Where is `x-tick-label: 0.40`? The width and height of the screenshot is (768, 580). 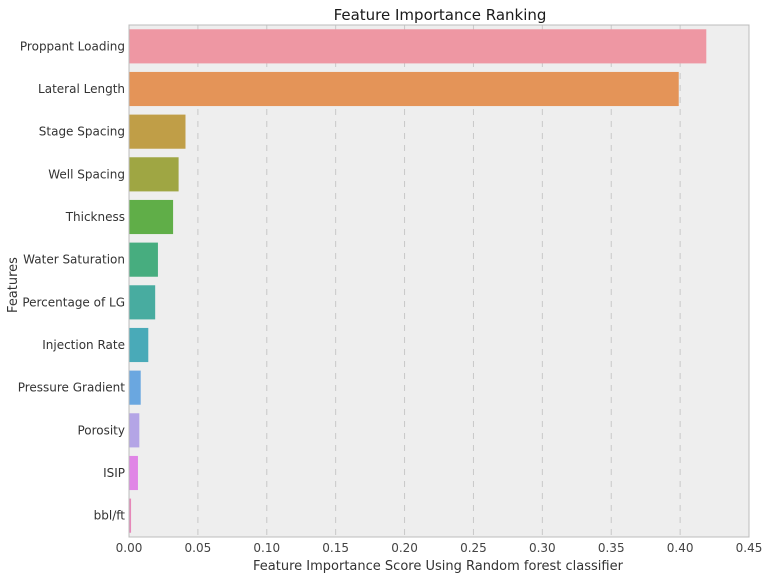
x-tick-label: 0.40 is located at coordinates (680, 548).